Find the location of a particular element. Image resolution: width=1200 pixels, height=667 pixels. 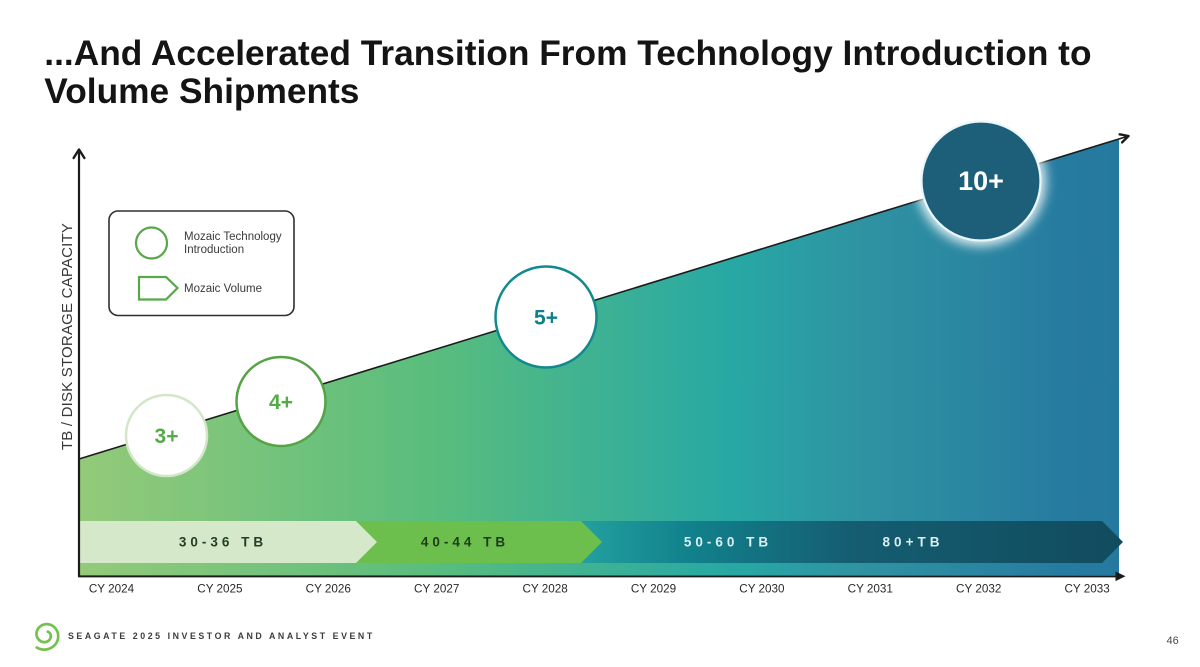

svg-text: CY 2029 is located at coordinates (653, 589).